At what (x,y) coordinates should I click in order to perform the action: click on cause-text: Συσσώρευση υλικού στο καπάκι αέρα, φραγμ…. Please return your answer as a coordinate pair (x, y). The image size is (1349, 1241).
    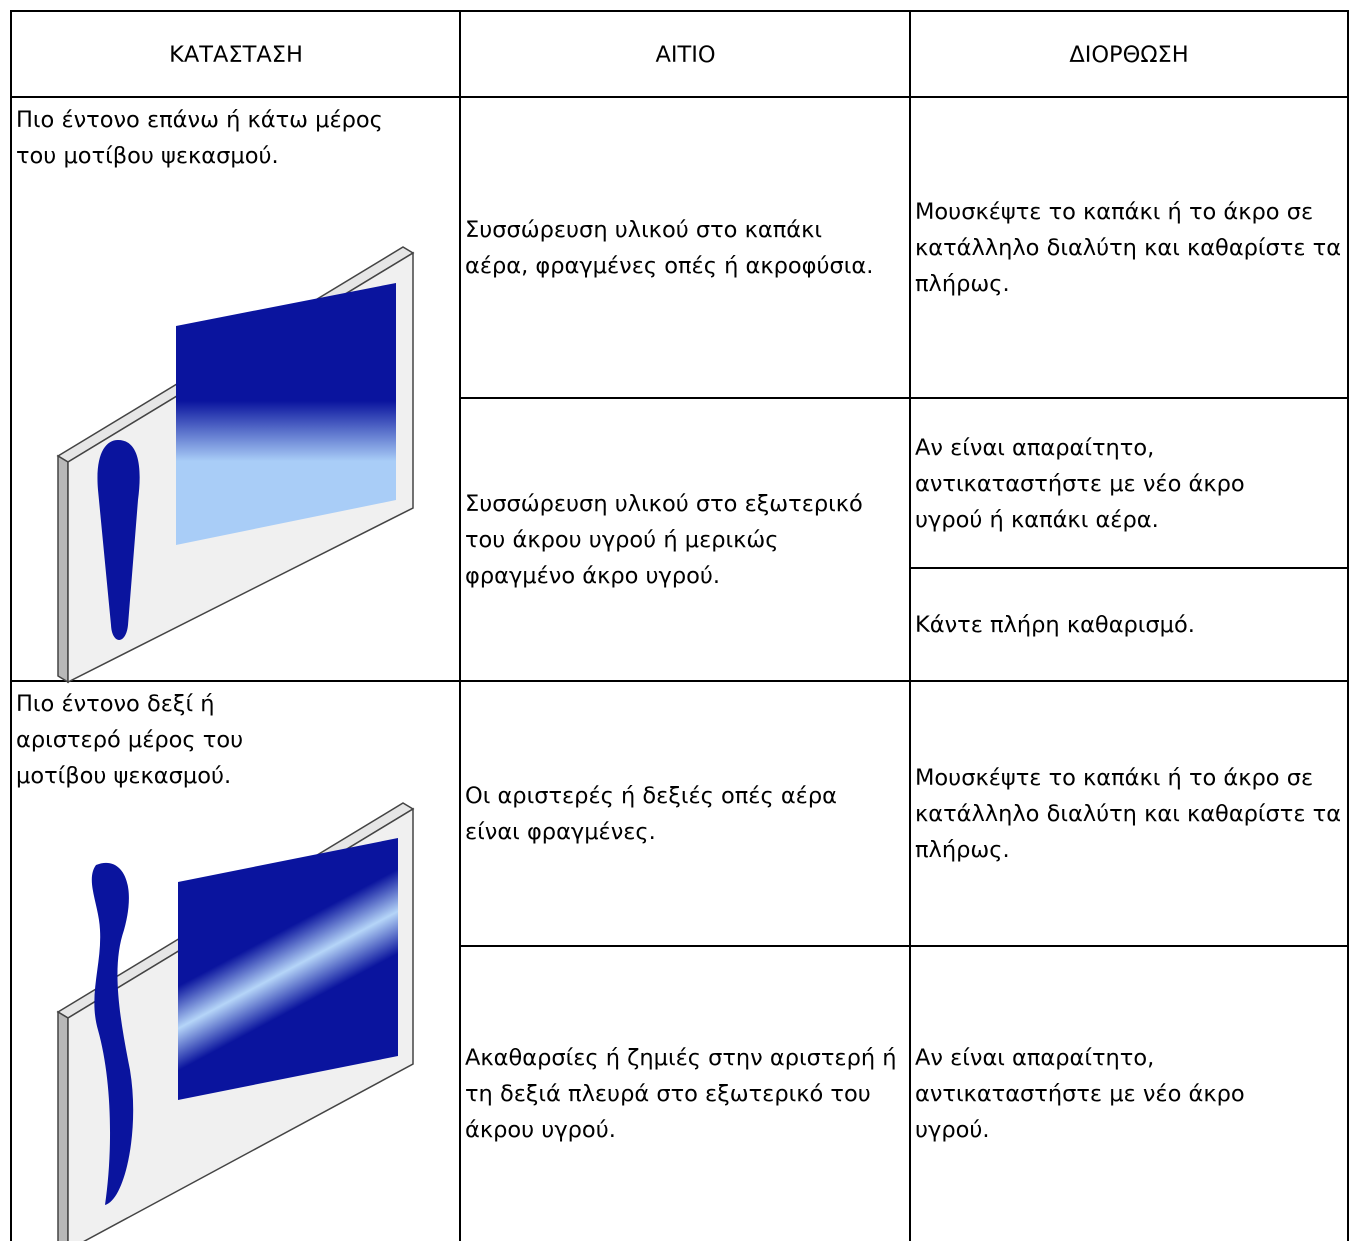
    Looking at the image, I should click on (669, 248).